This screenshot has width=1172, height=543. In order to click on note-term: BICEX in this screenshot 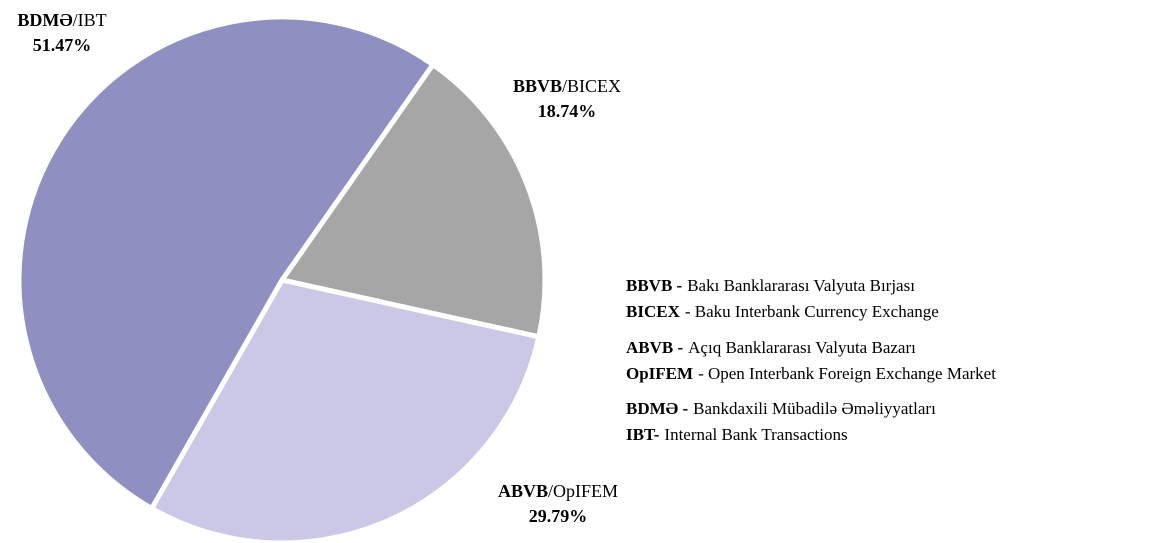, I will do `click(653, 311)`.